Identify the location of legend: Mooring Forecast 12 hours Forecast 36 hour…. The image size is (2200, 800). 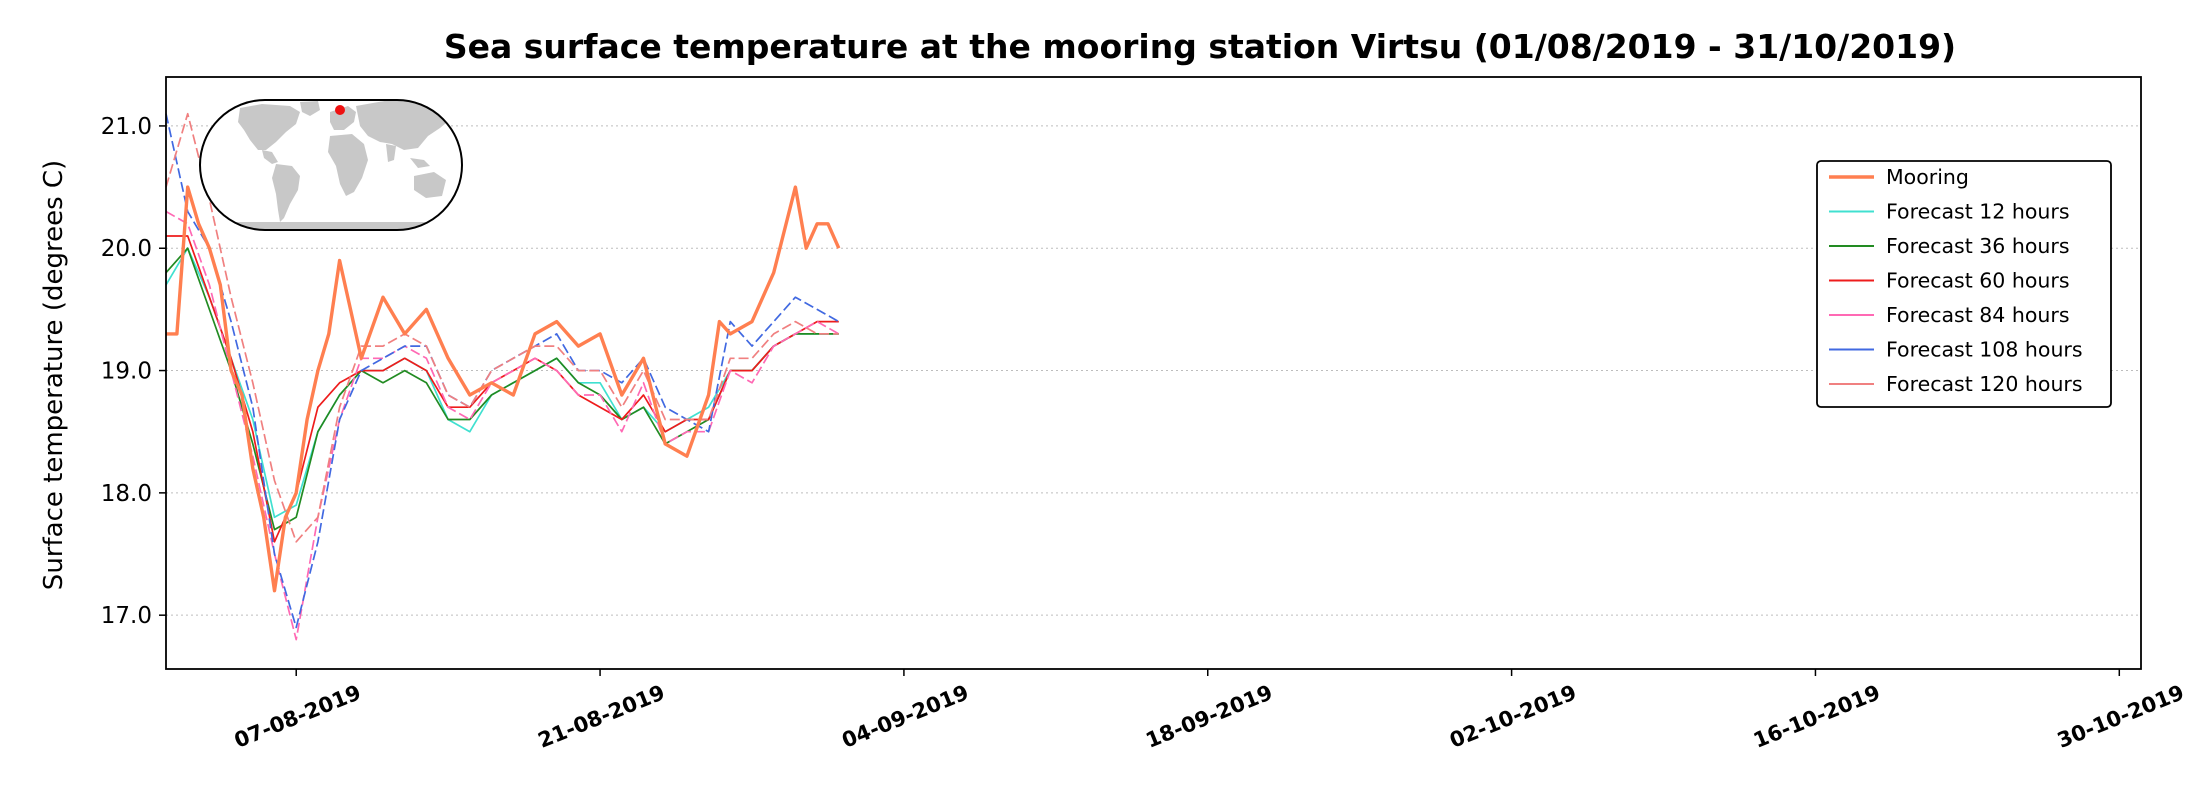
(1964, 284).